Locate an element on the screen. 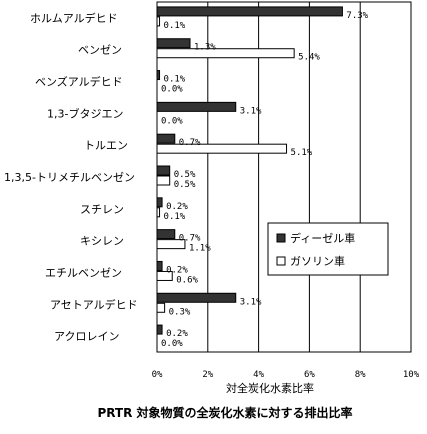 The image size is (427, 434). value-label: 5.4% is located at coordinates (309, 58).